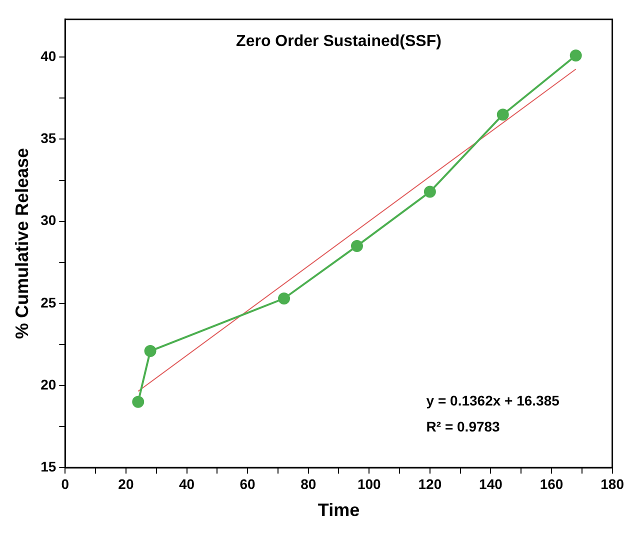 The height and width of the screenshot is (534, 635). I want to click on y-tick-label: 15, so click(48, 466).